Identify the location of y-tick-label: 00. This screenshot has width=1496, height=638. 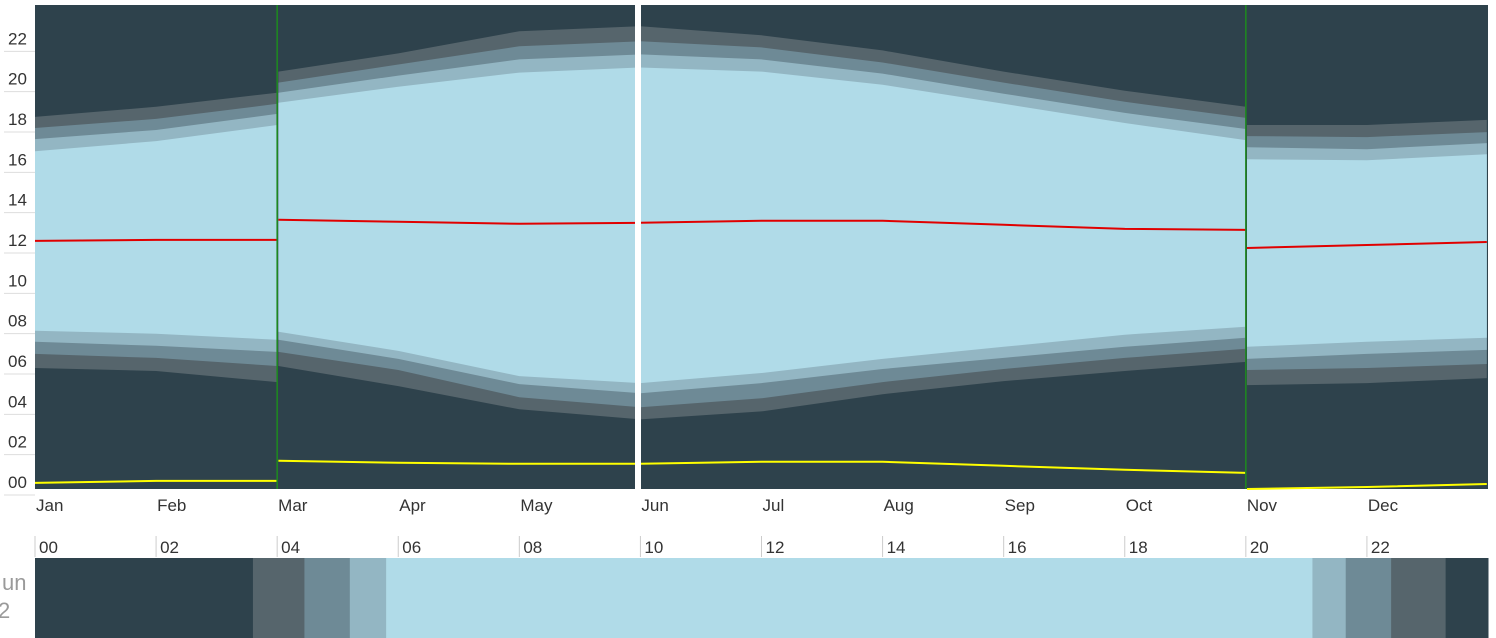
(17, 482).